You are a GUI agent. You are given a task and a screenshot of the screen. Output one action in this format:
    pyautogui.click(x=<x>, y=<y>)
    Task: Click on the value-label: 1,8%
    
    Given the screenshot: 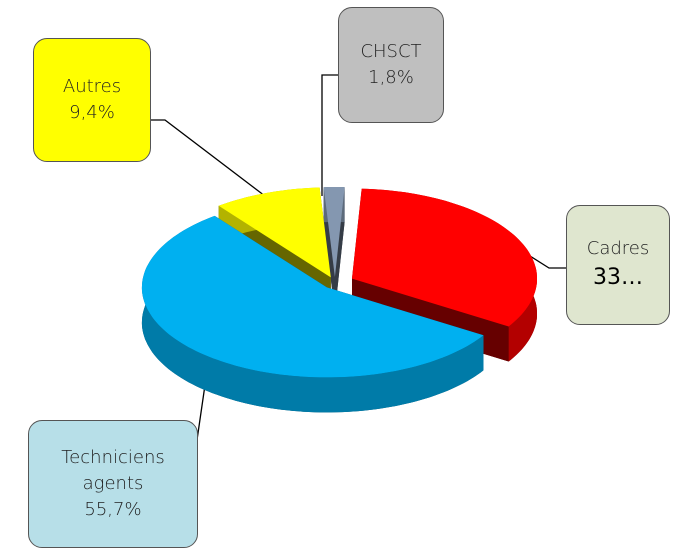 What is the action you would take?
    pyautogui.click(x=391, y=77)
    